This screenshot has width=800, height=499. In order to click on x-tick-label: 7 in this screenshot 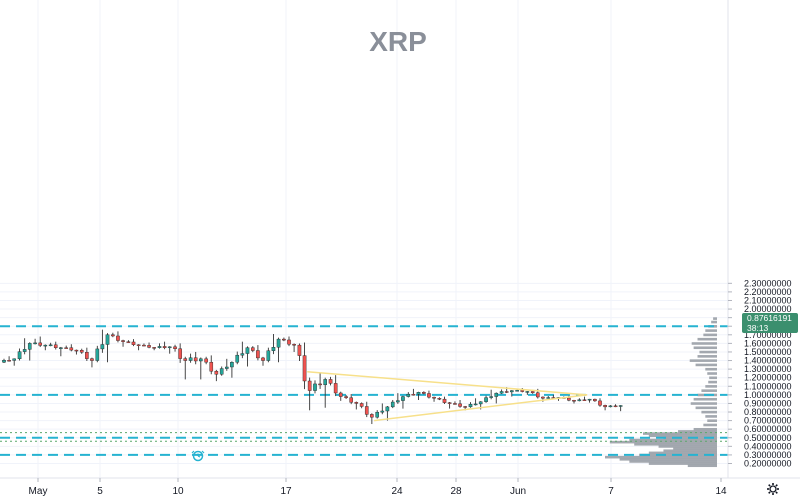, I will do `click(611, 491)`.